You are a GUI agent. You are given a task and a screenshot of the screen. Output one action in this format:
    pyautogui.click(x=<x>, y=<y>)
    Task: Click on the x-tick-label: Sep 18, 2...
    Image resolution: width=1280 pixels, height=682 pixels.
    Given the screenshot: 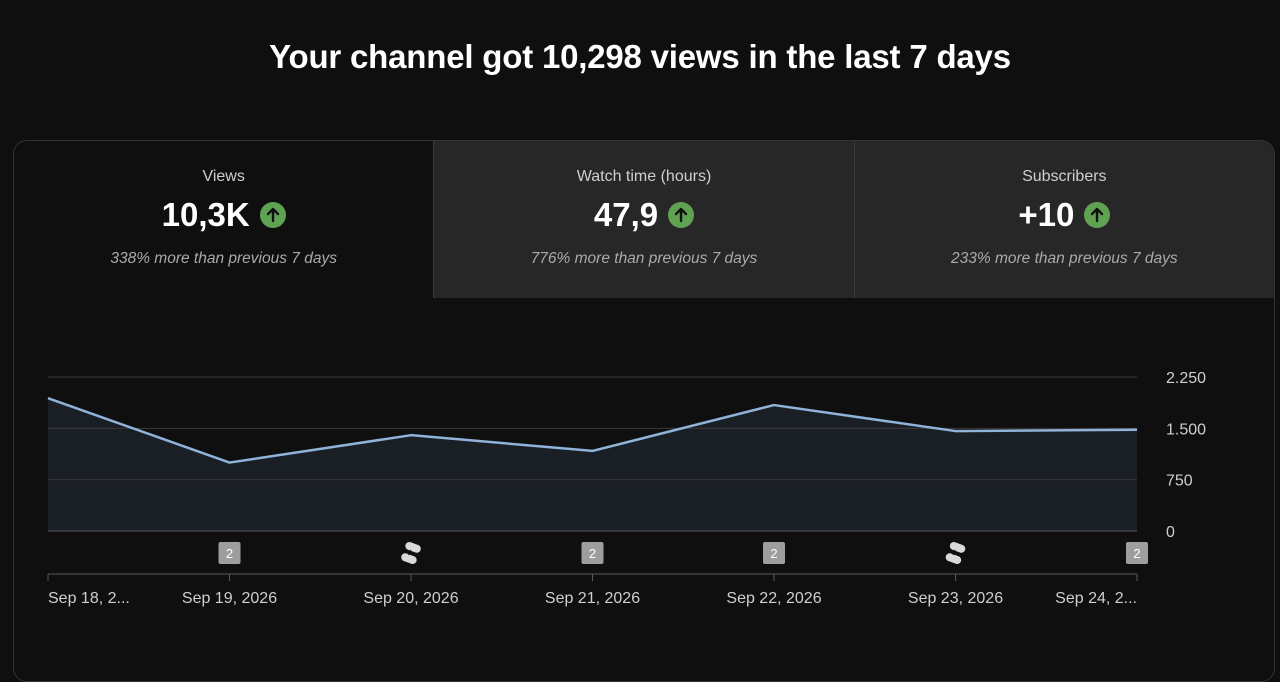 What is the action you would take?
    pyautogui.click(x=89, y=598)
    